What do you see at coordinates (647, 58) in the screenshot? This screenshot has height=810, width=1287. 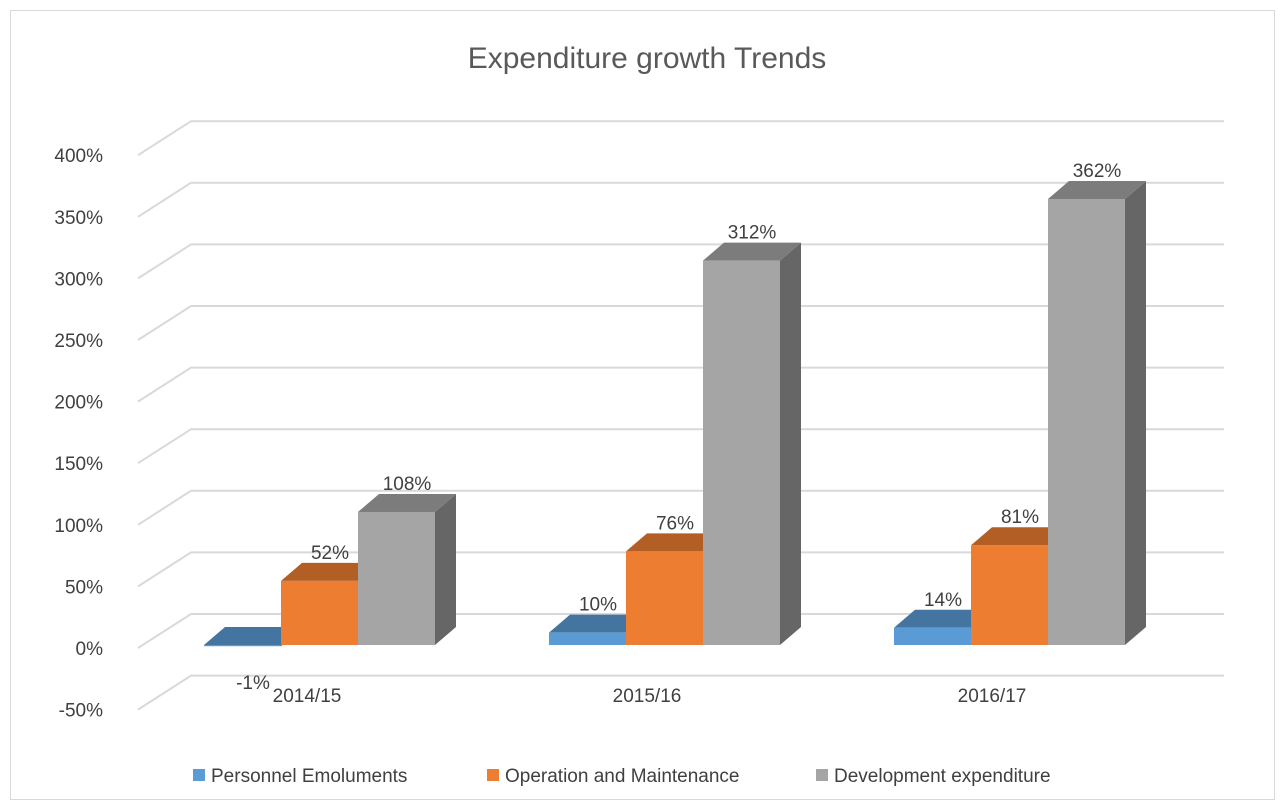 I see `chart-title: Expenditure growth Trends` at bounding box center [647, 58].